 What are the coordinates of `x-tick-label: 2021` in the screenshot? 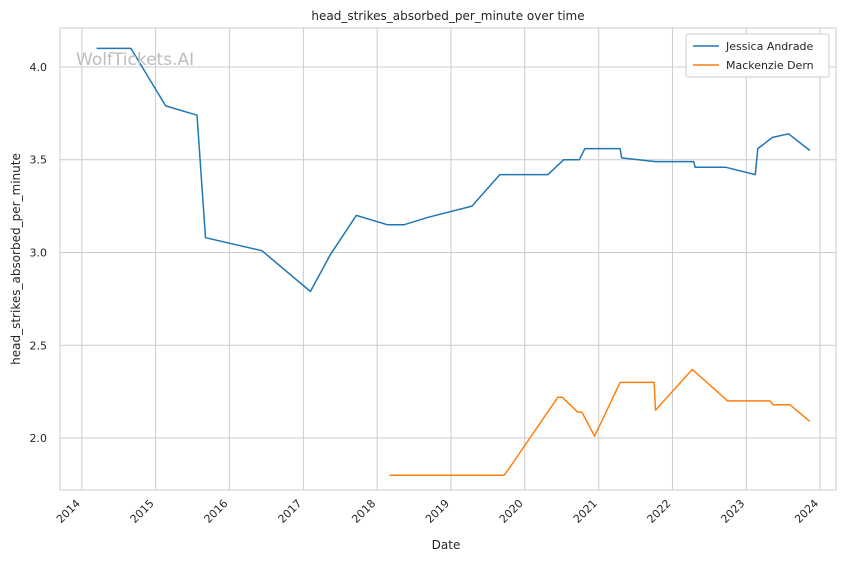 It's located at (585, 511).